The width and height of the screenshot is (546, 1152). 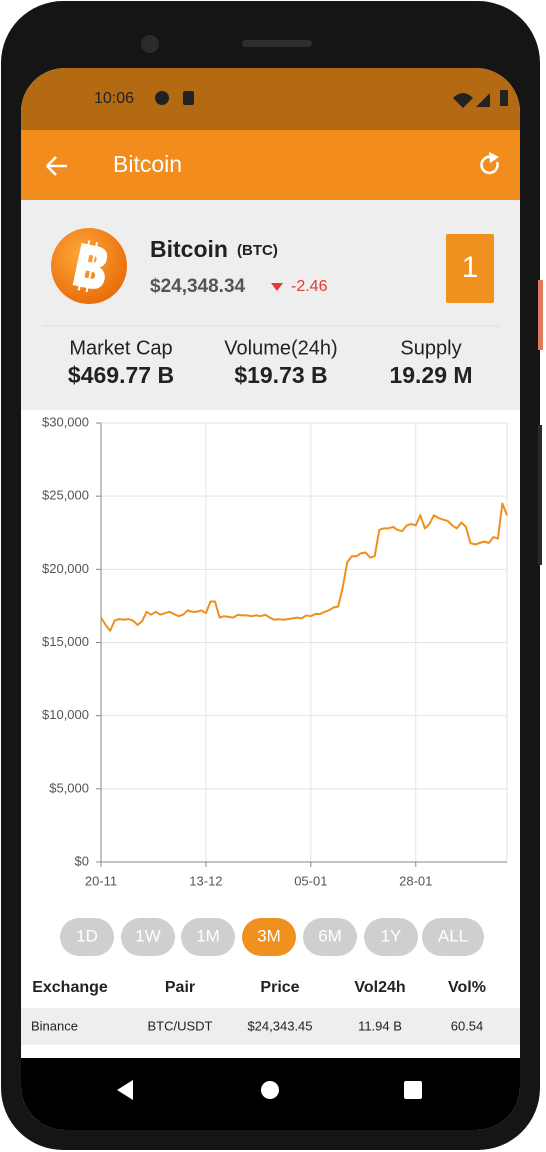 What do you see at coordinates (205, 880) in the screenshot?
I see `x-tick-label: 13-12` at bounding box center [205, 880].